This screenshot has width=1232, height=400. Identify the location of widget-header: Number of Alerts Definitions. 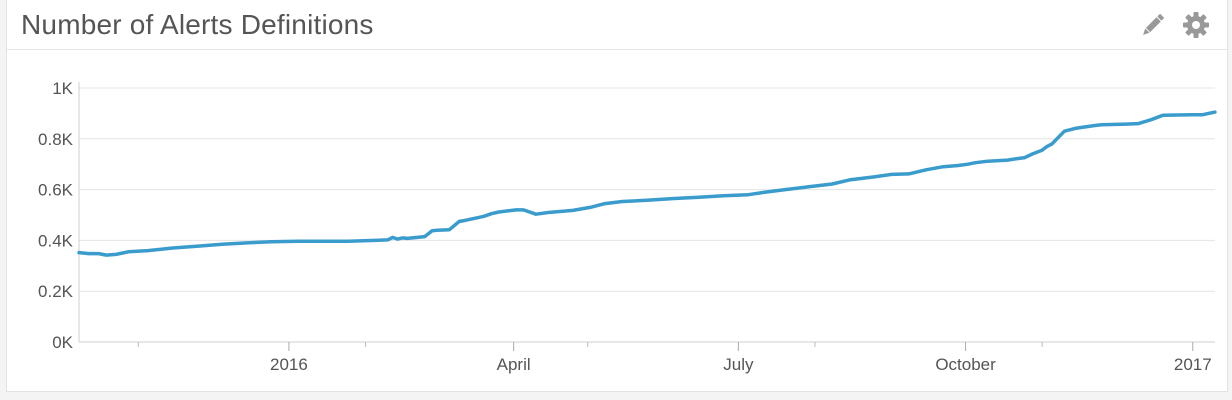
(617, 25).